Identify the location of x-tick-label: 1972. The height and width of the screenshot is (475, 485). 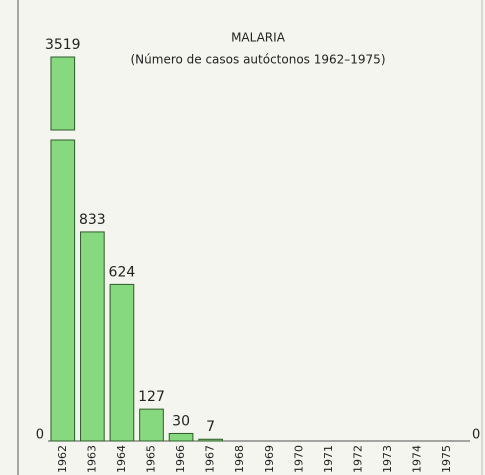
(358, 459).